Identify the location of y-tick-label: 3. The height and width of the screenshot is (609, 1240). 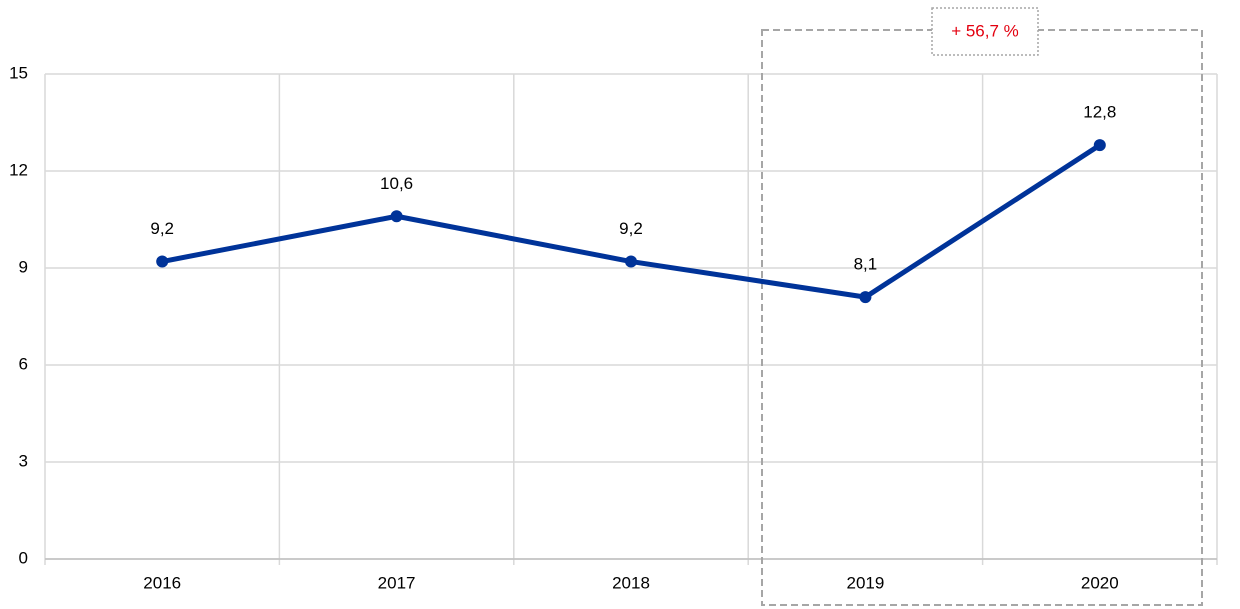
(23, 460).